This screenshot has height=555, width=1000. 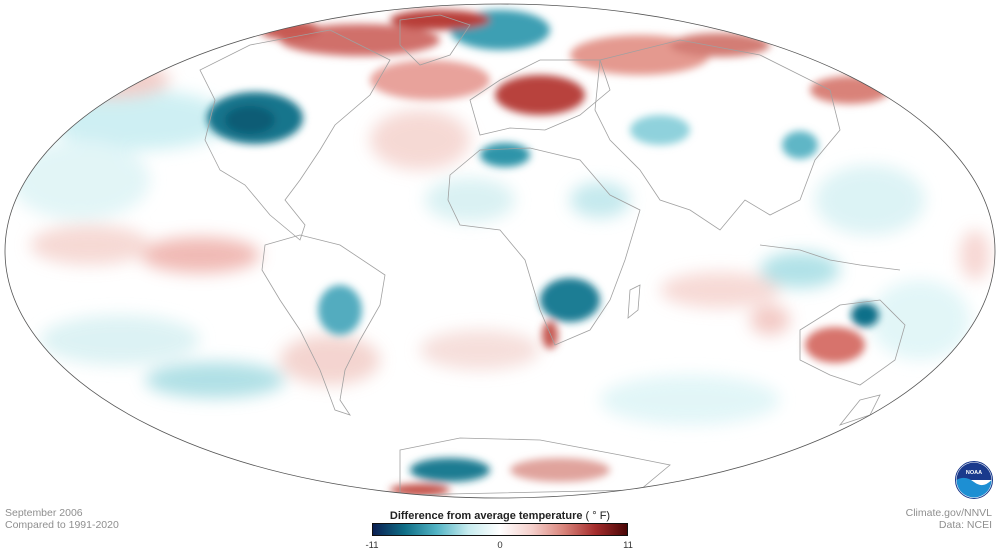 I want to click on map-info-left: September 2006 Compared to 1991-2020, so click(x=62, y=519).